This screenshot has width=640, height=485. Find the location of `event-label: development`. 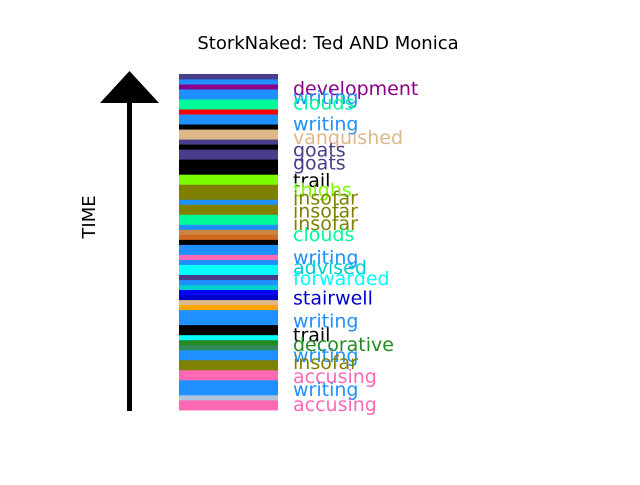

event-label: development is located at coordinates (355, 89).